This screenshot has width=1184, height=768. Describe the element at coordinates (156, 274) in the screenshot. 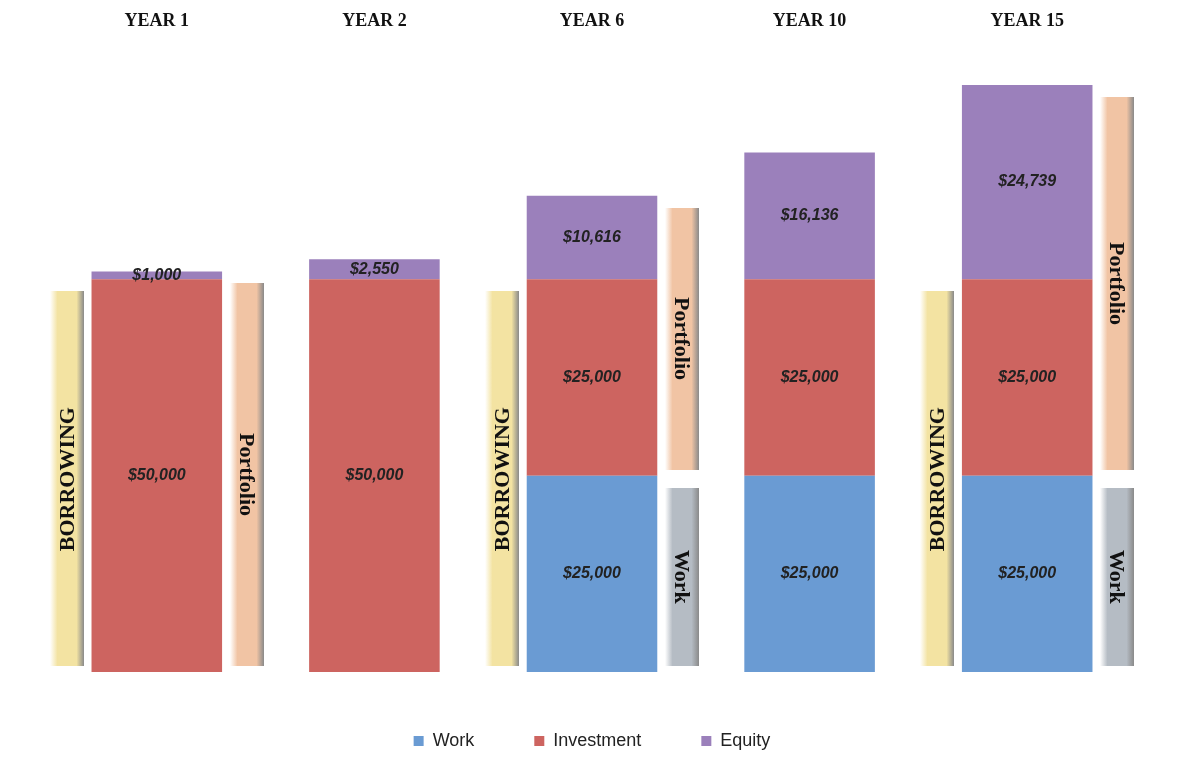

I see `data-label: $1,000` at that location.